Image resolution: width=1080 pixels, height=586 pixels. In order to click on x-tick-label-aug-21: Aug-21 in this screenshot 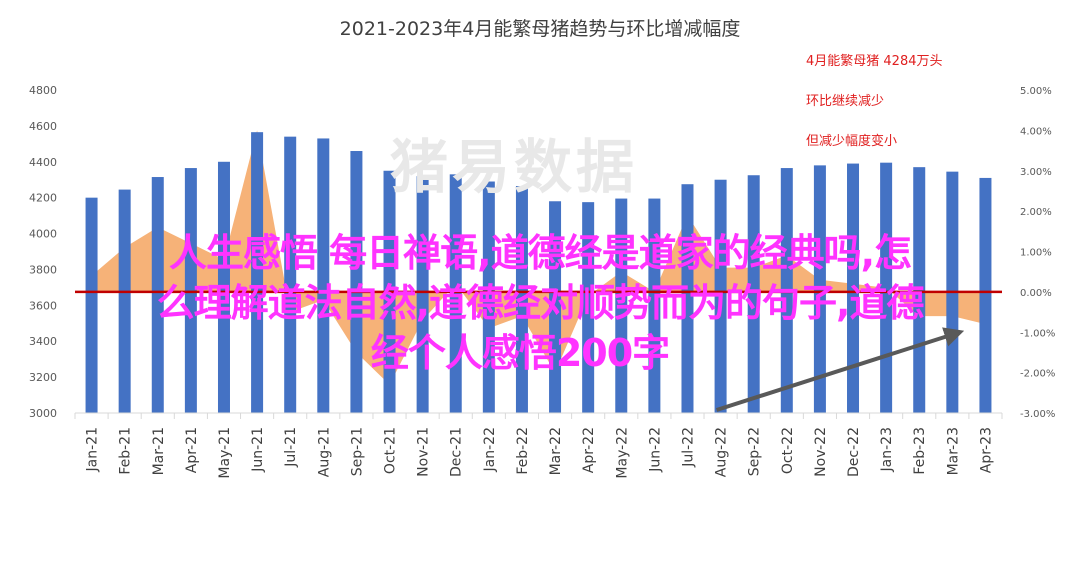, I will do `click(324, 452)`.